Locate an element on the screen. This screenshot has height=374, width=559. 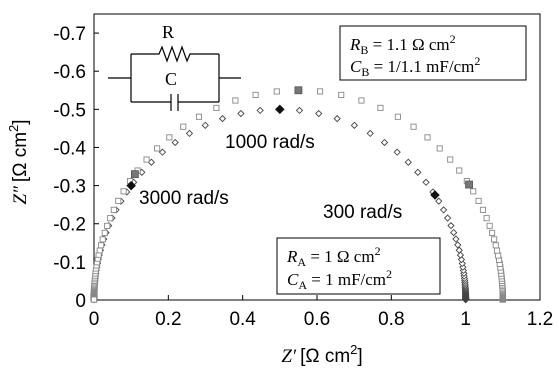
parameter-ra: RA = 1 Ω cm2 is located at coordinates (333, 256).